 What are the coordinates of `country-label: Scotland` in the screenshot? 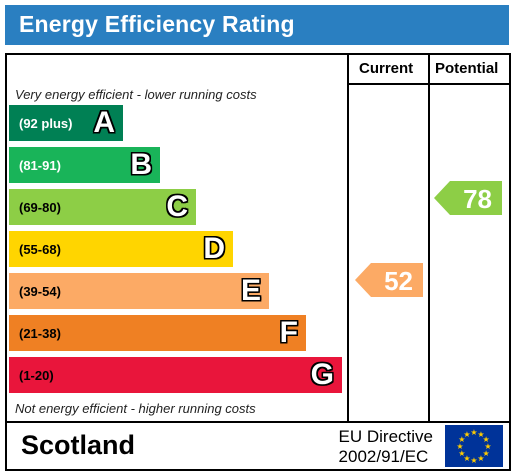 It's located at (78, 445).